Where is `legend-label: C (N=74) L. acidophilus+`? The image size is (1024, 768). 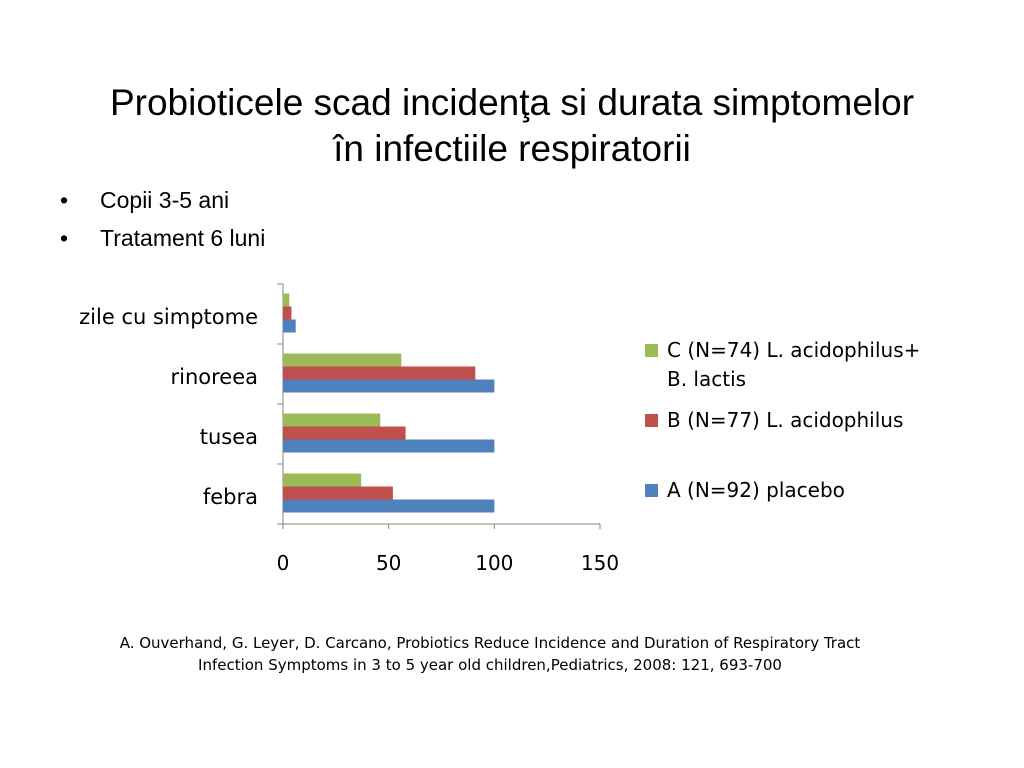 legend-label: C (N=74) L. acidophilus+ is located at coordinates (793, 350).